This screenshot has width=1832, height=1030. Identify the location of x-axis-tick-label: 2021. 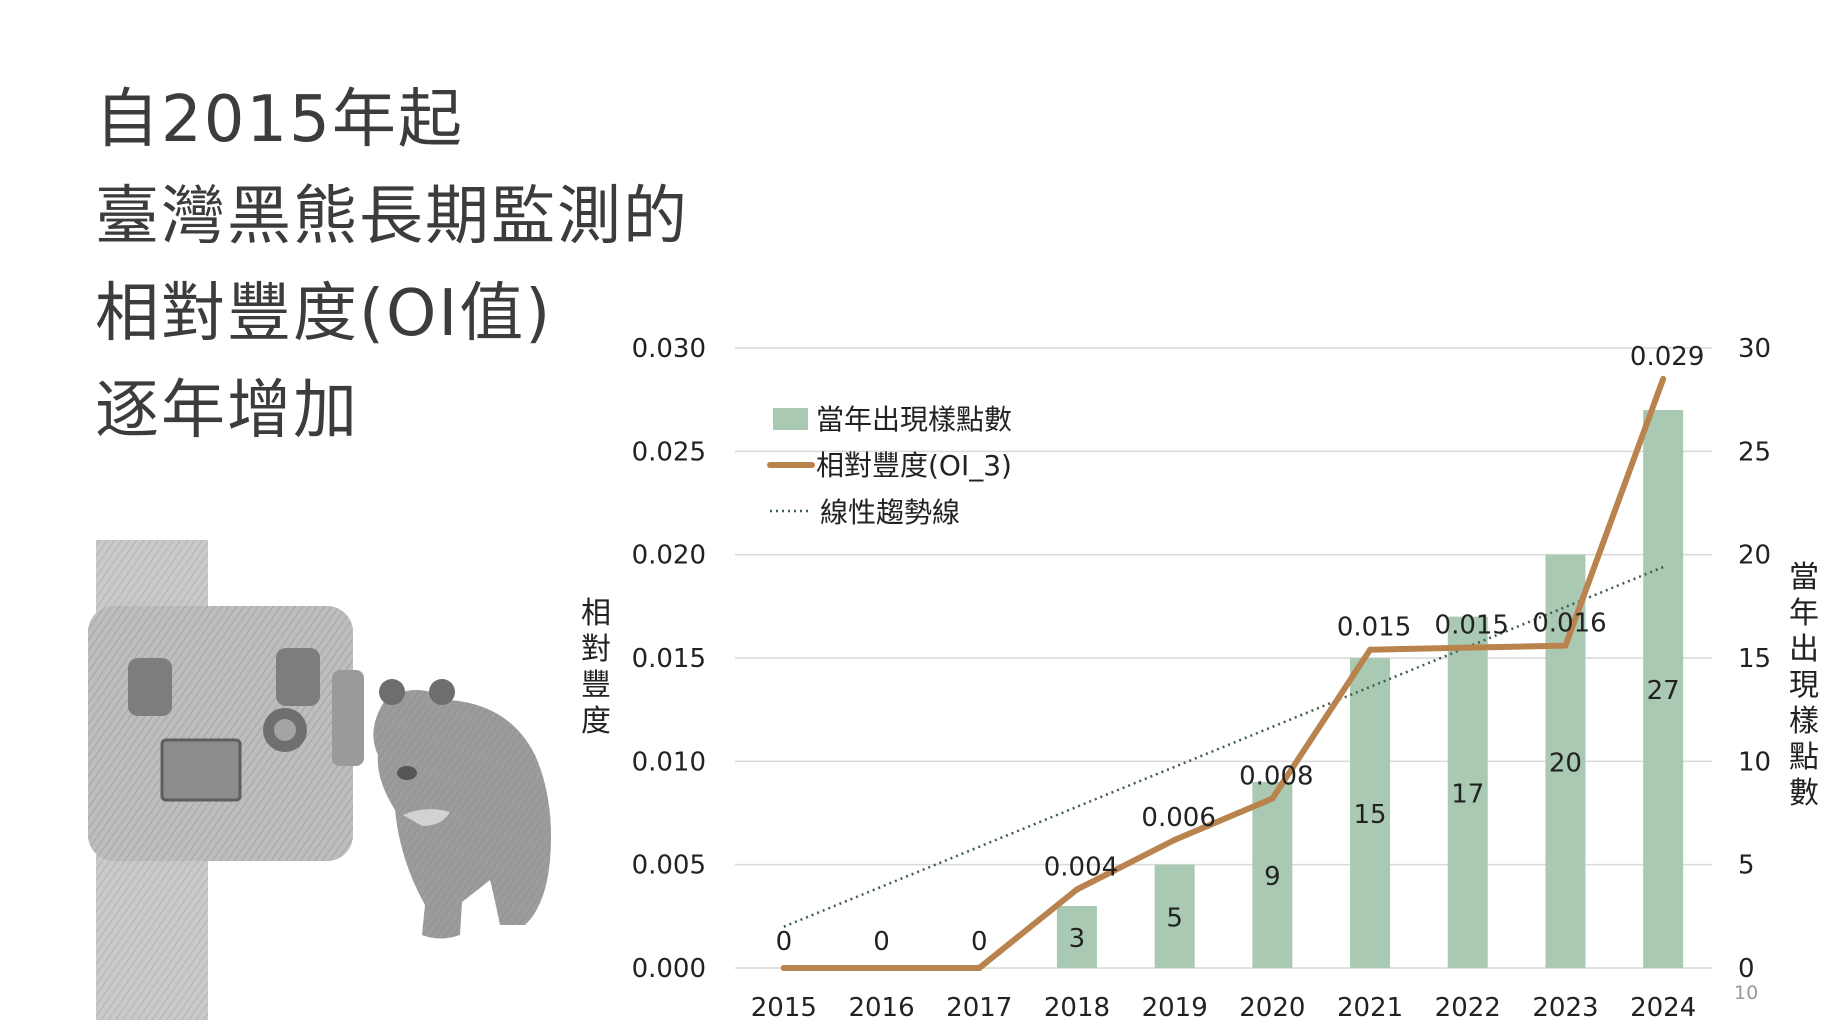
(1370, 1008).